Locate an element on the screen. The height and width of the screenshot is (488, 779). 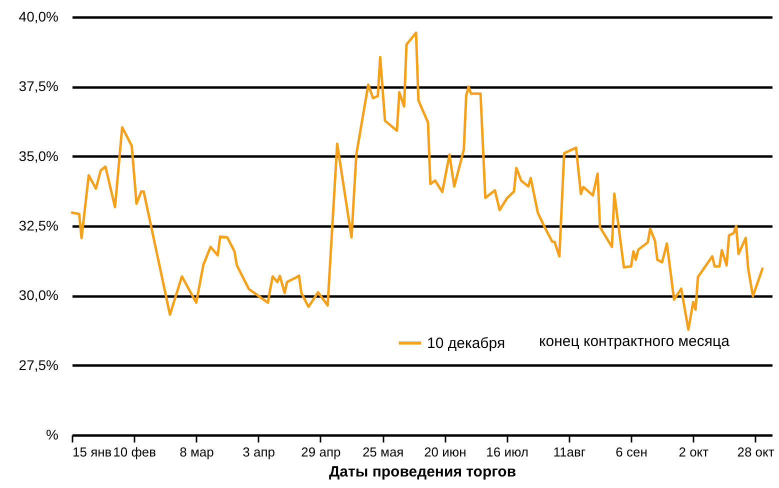
annotation: конец контрактного месяца is located at coordinates (634, 341).